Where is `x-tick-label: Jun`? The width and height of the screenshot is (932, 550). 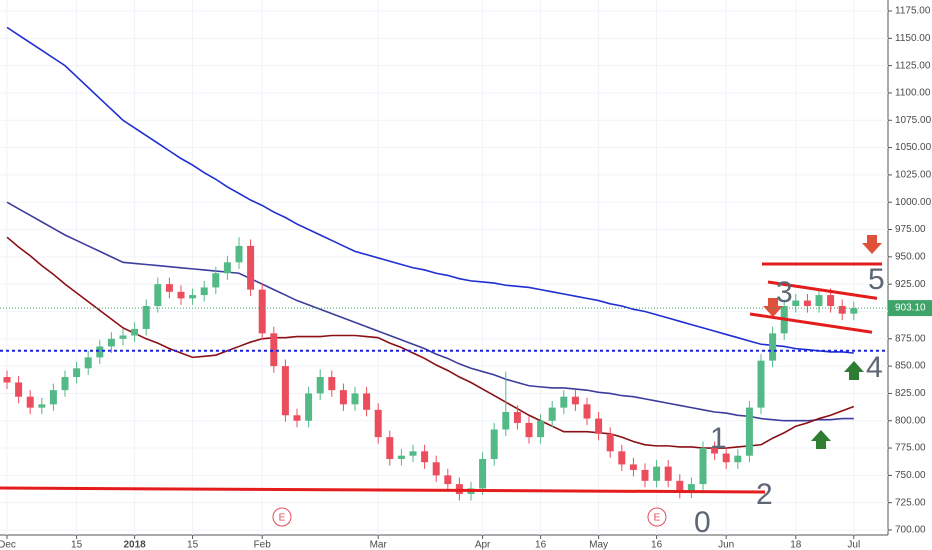
x-tick-label: Jun is located at coordinates (726, 545).